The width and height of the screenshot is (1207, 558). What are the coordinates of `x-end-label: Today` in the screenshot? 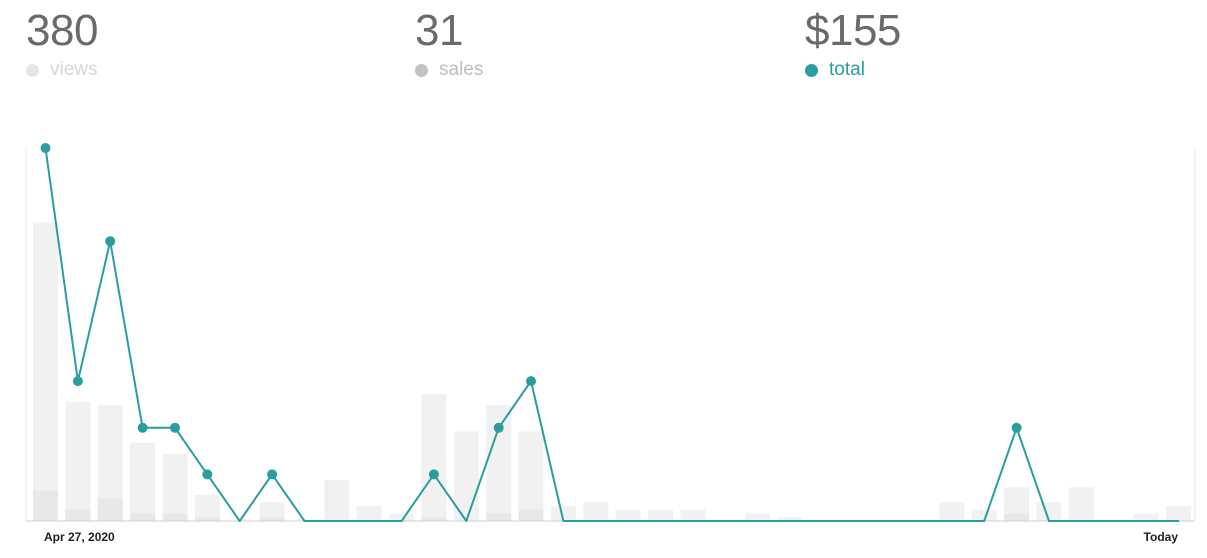 It's located at (1161, 537).